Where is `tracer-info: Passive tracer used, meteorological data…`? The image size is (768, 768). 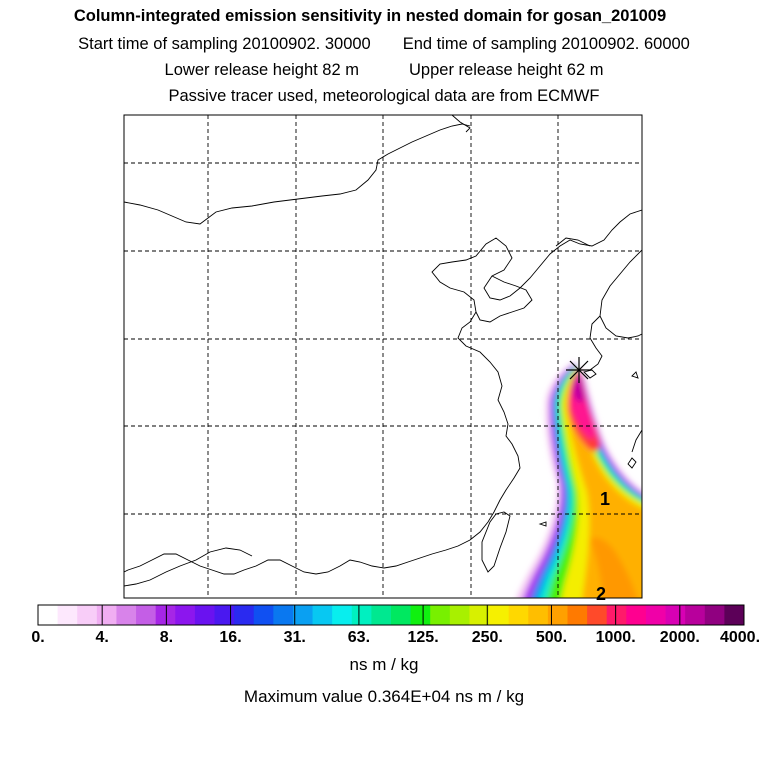 tracer-info: Passive tracer used, meteorological data… is located at coordinates (384, 96).